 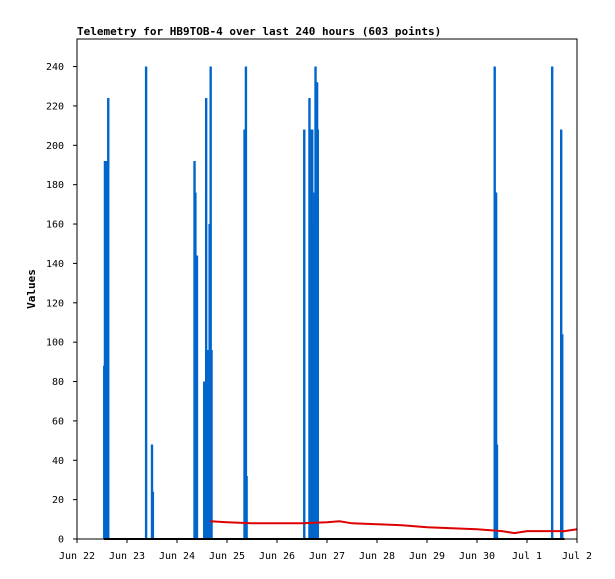 I want to click on y-tick-label: 60, so click(x=58, y=421).